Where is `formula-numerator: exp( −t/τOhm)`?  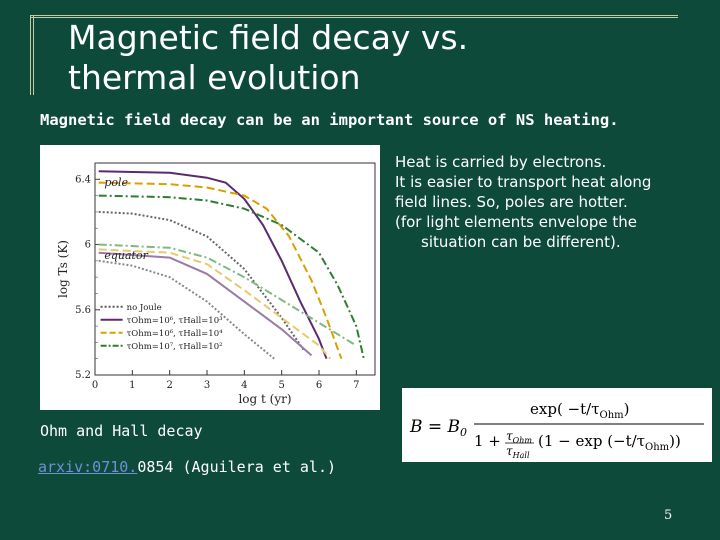
formula-numerator: exp( −t/τOhm) is located at coordinates (580, 410).